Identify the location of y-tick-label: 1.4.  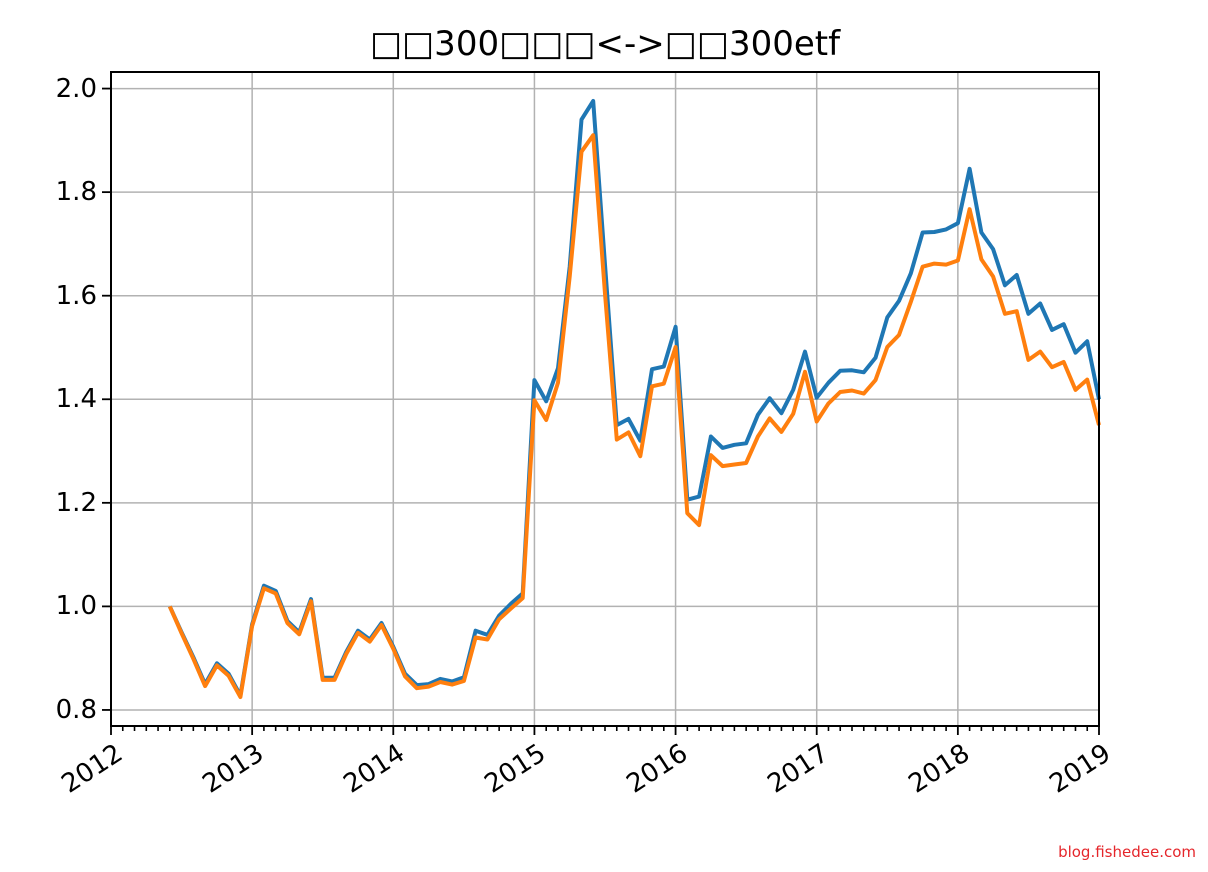
(76, 399).